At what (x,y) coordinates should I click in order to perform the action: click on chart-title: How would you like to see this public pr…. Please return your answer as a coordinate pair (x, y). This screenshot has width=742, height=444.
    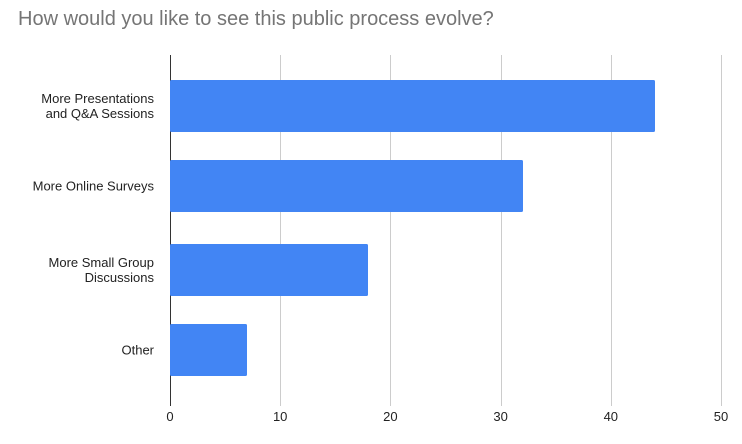
    Looking at the image, I should click on (256, 19).